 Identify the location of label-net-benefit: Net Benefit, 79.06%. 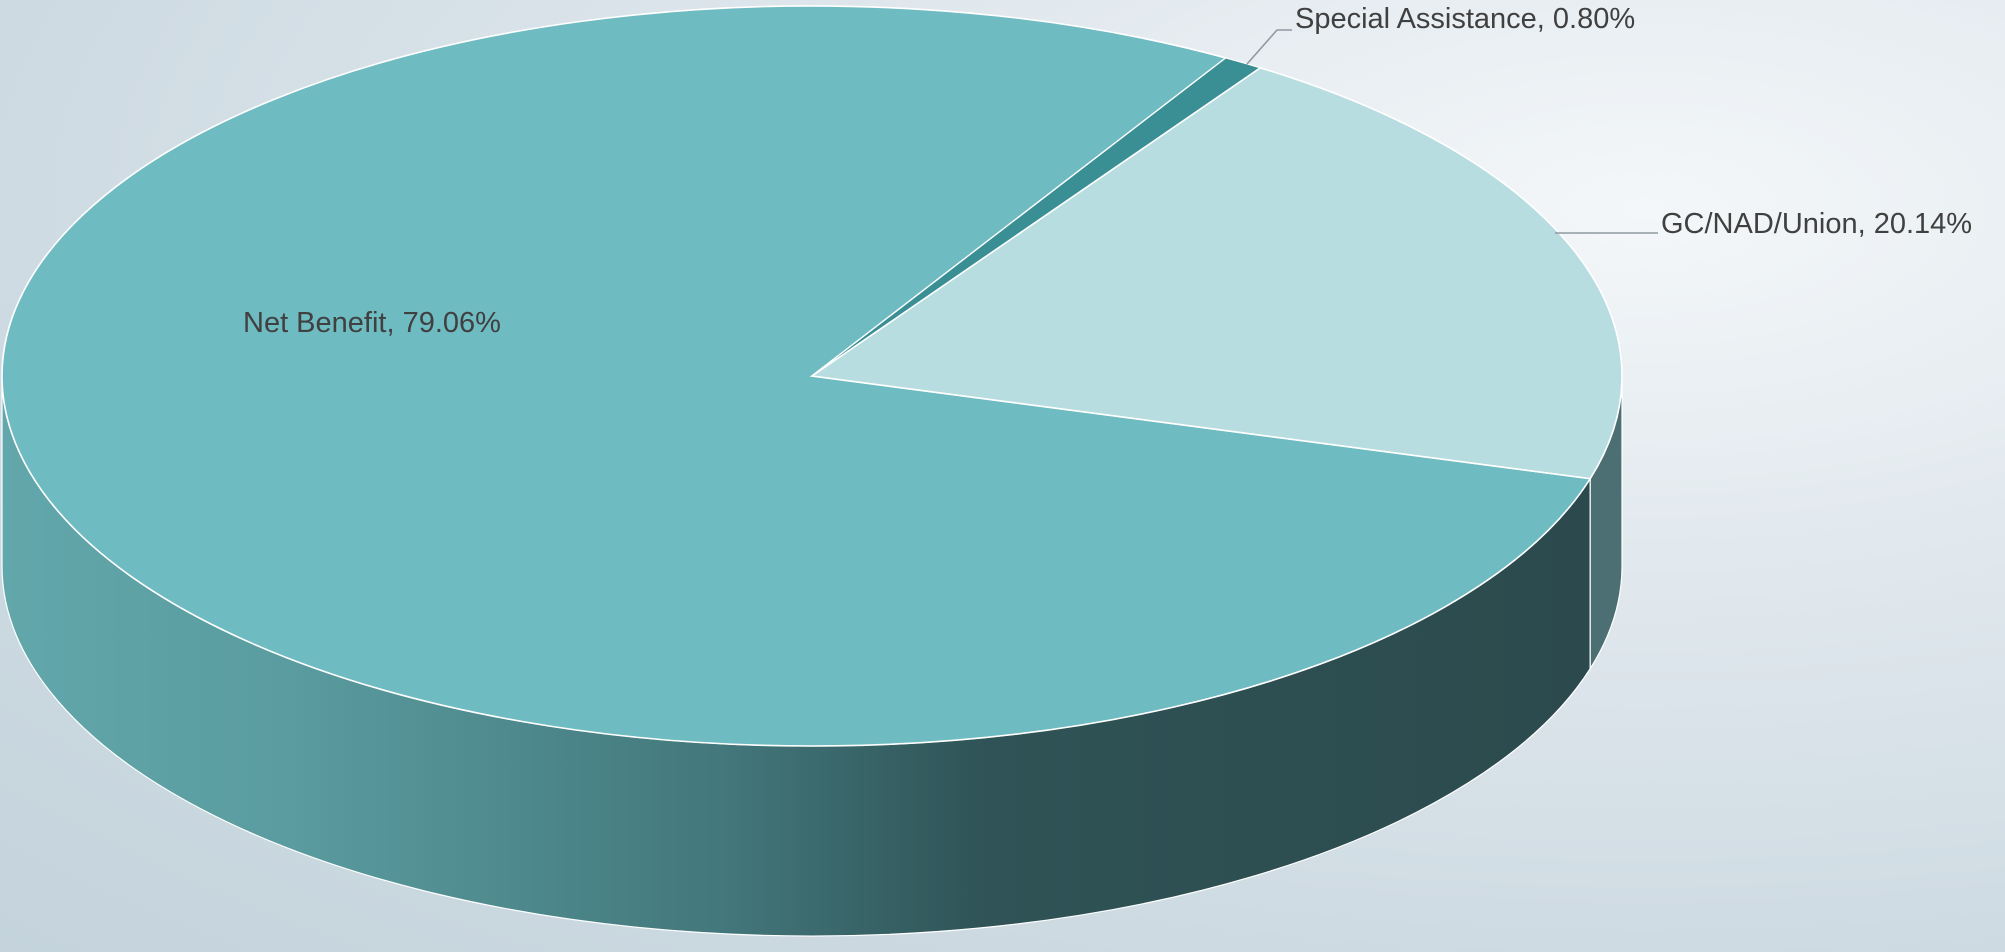
(372, 323).